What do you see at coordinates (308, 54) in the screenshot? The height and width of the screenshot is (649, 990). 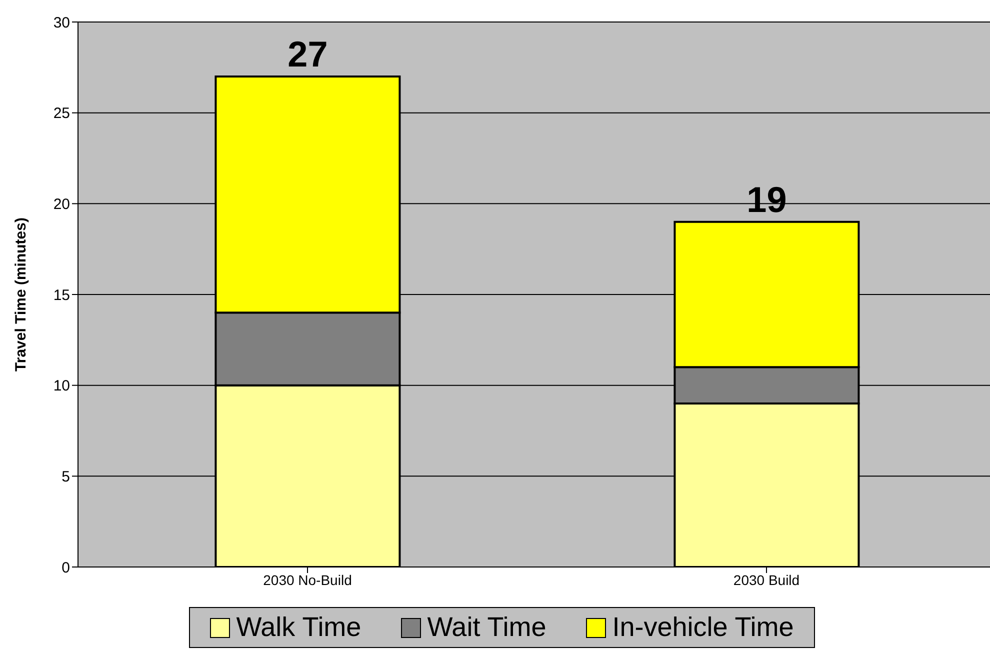 I see `total-label: 27` at bounding box center [308, 54].